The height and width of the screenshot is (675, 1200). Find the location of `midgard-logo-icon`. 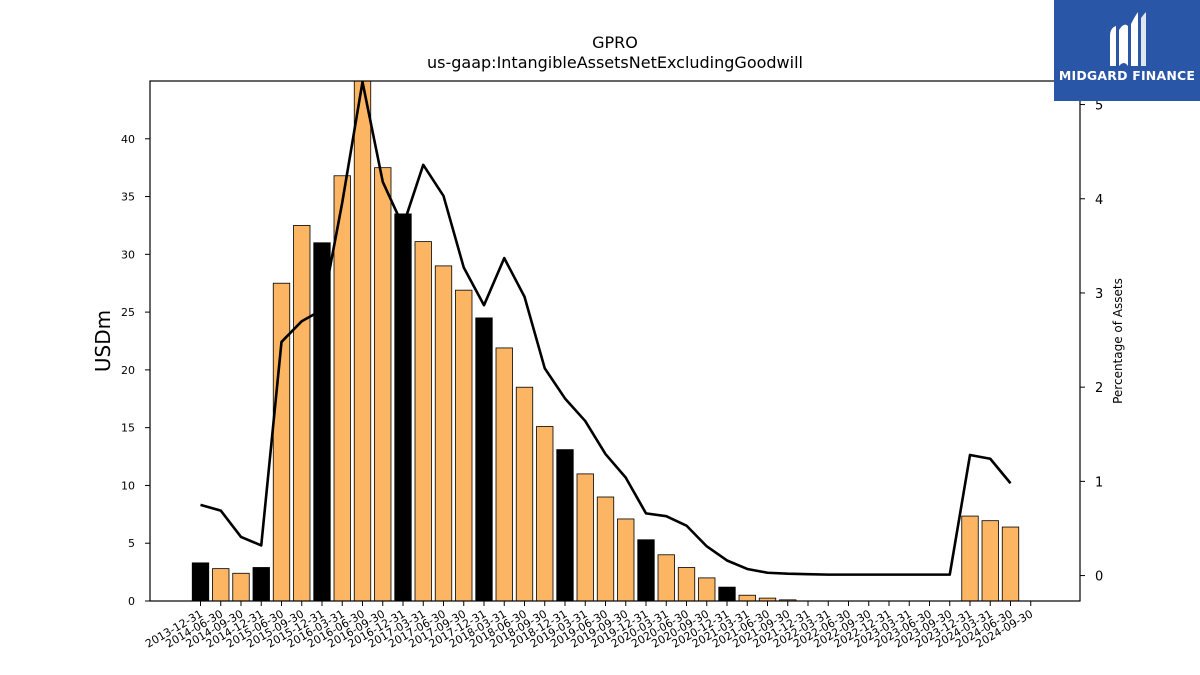

midgard-logo-icon is located at coordinates (1128, 39).